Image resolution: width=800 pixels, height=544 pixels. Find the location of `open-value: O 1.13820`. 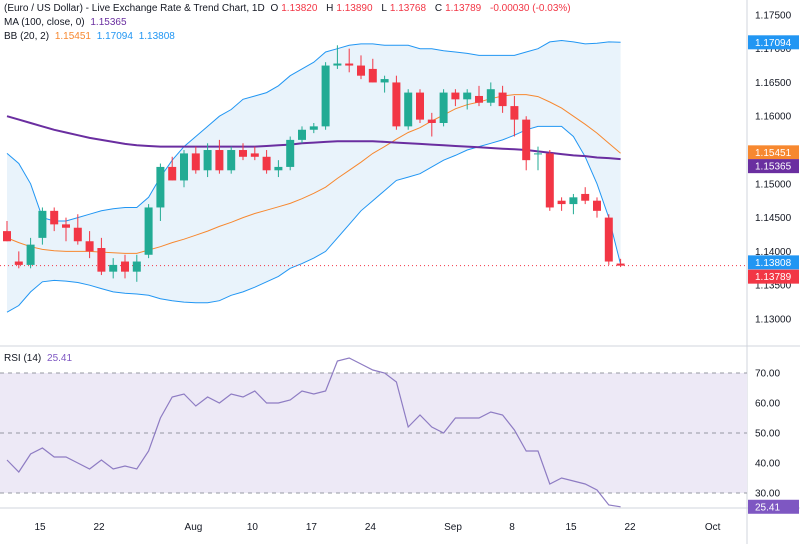

open-value: O 1.13820 is located at coordinates (294, 8).